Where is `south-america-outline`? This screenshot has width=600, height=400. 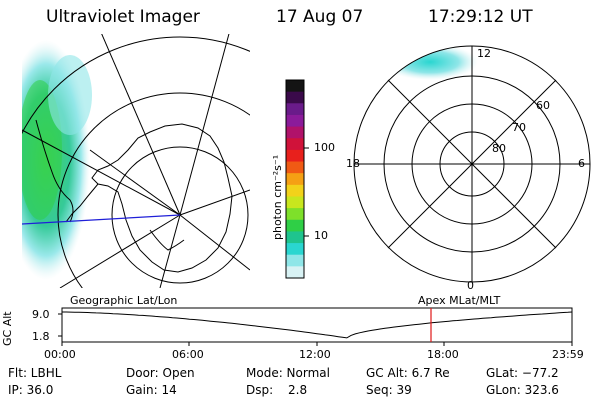 south-america-outline is located at coordinates (54, 171).